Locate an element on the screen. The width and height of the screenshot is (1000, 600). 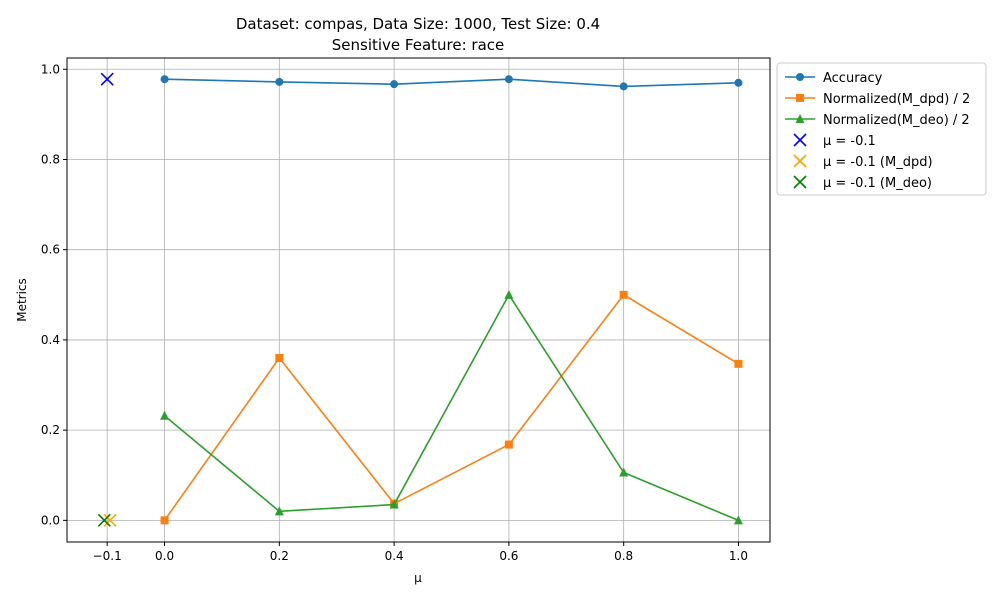
x-tick-label: 0.2 is located at coordinates (279, 556).